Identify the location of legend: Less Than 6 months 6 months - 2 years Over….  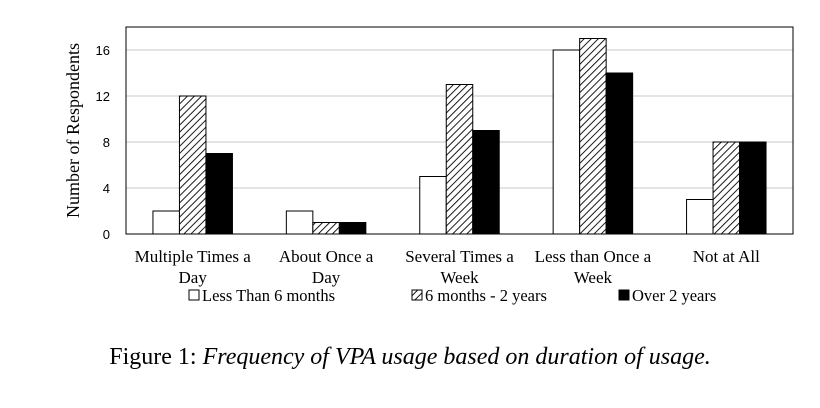
(452, 295).